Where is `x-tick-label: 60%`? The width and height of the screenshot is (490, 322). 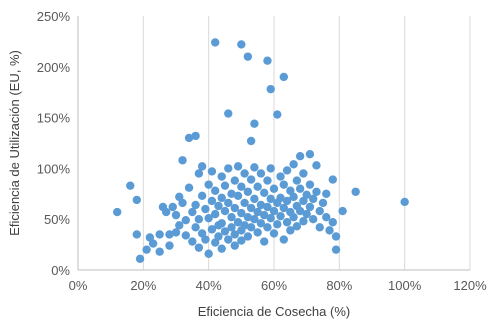 x-tick-label: 60% is located at coordinates (274, 285).